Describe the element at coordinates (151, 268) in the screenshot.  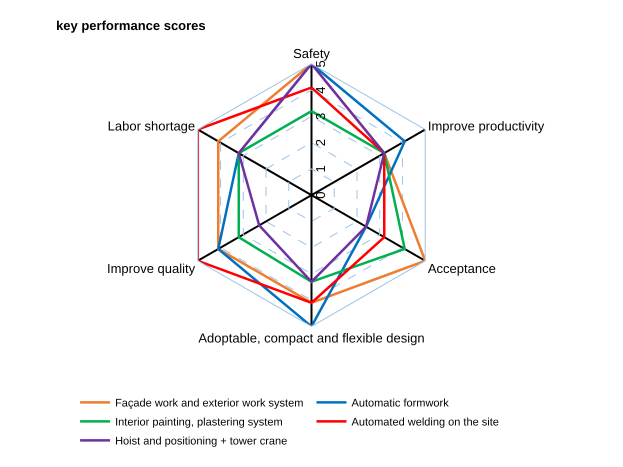
I see `spoke-label: Improve quality` at that location.